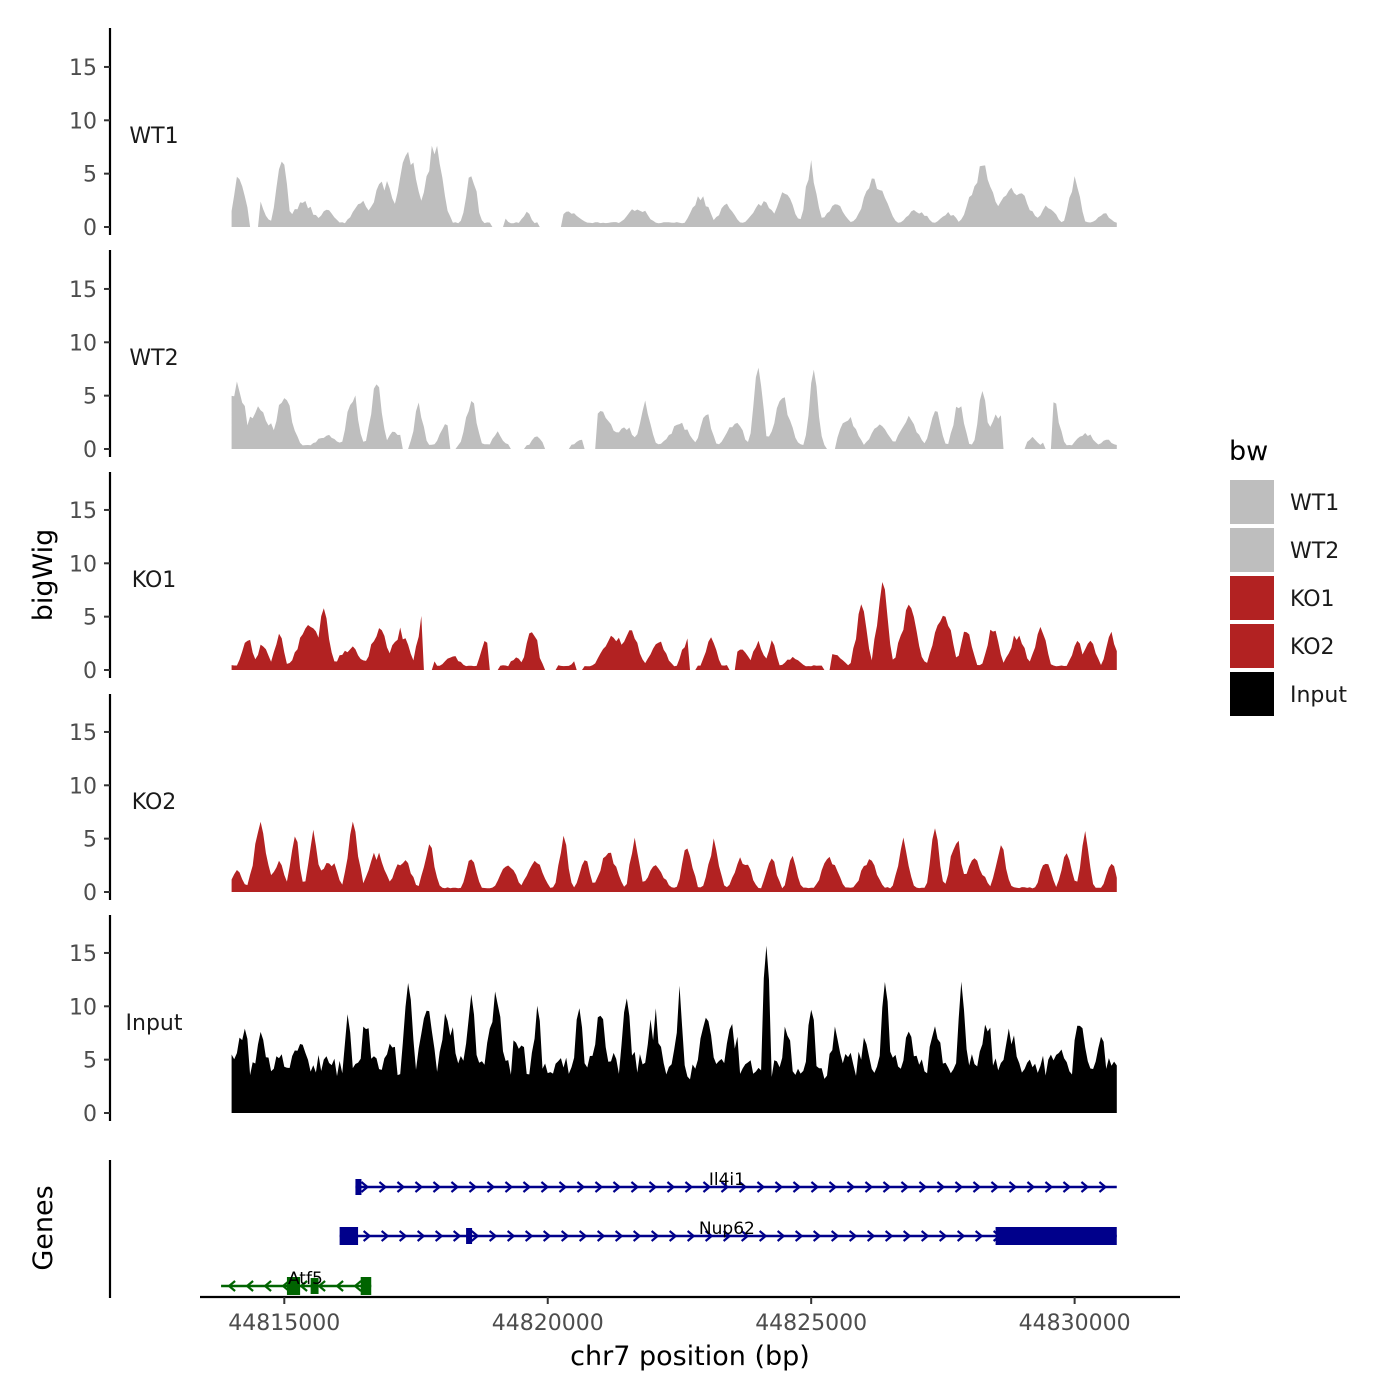 The height and width of the screenshot is (1400, 1400). What do you see at coordinates (305, 1279) in the screenshot?
I see `gene-label: Atf5` at bounding box center [305, 1279].